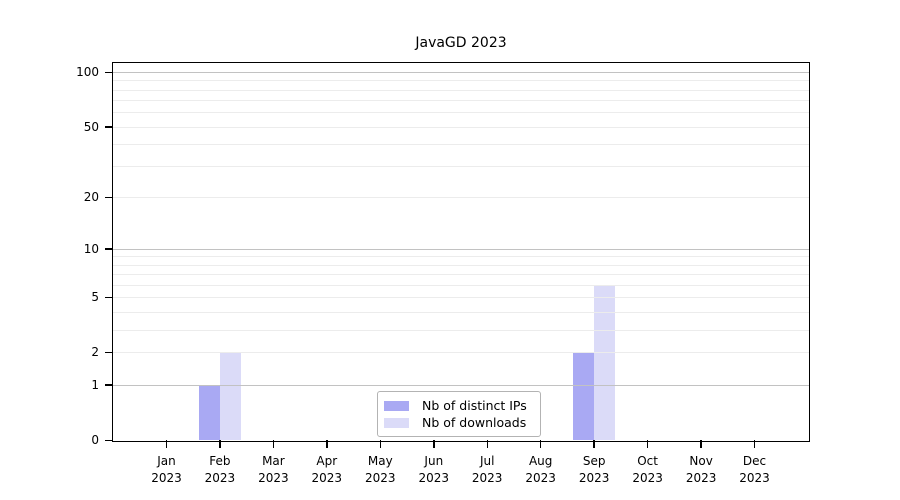 This screenshot has height=500, width=900. Describe the element at coordinates (380, 469) in the screenshot. I see `x-tick-label: May 2023` at that location.